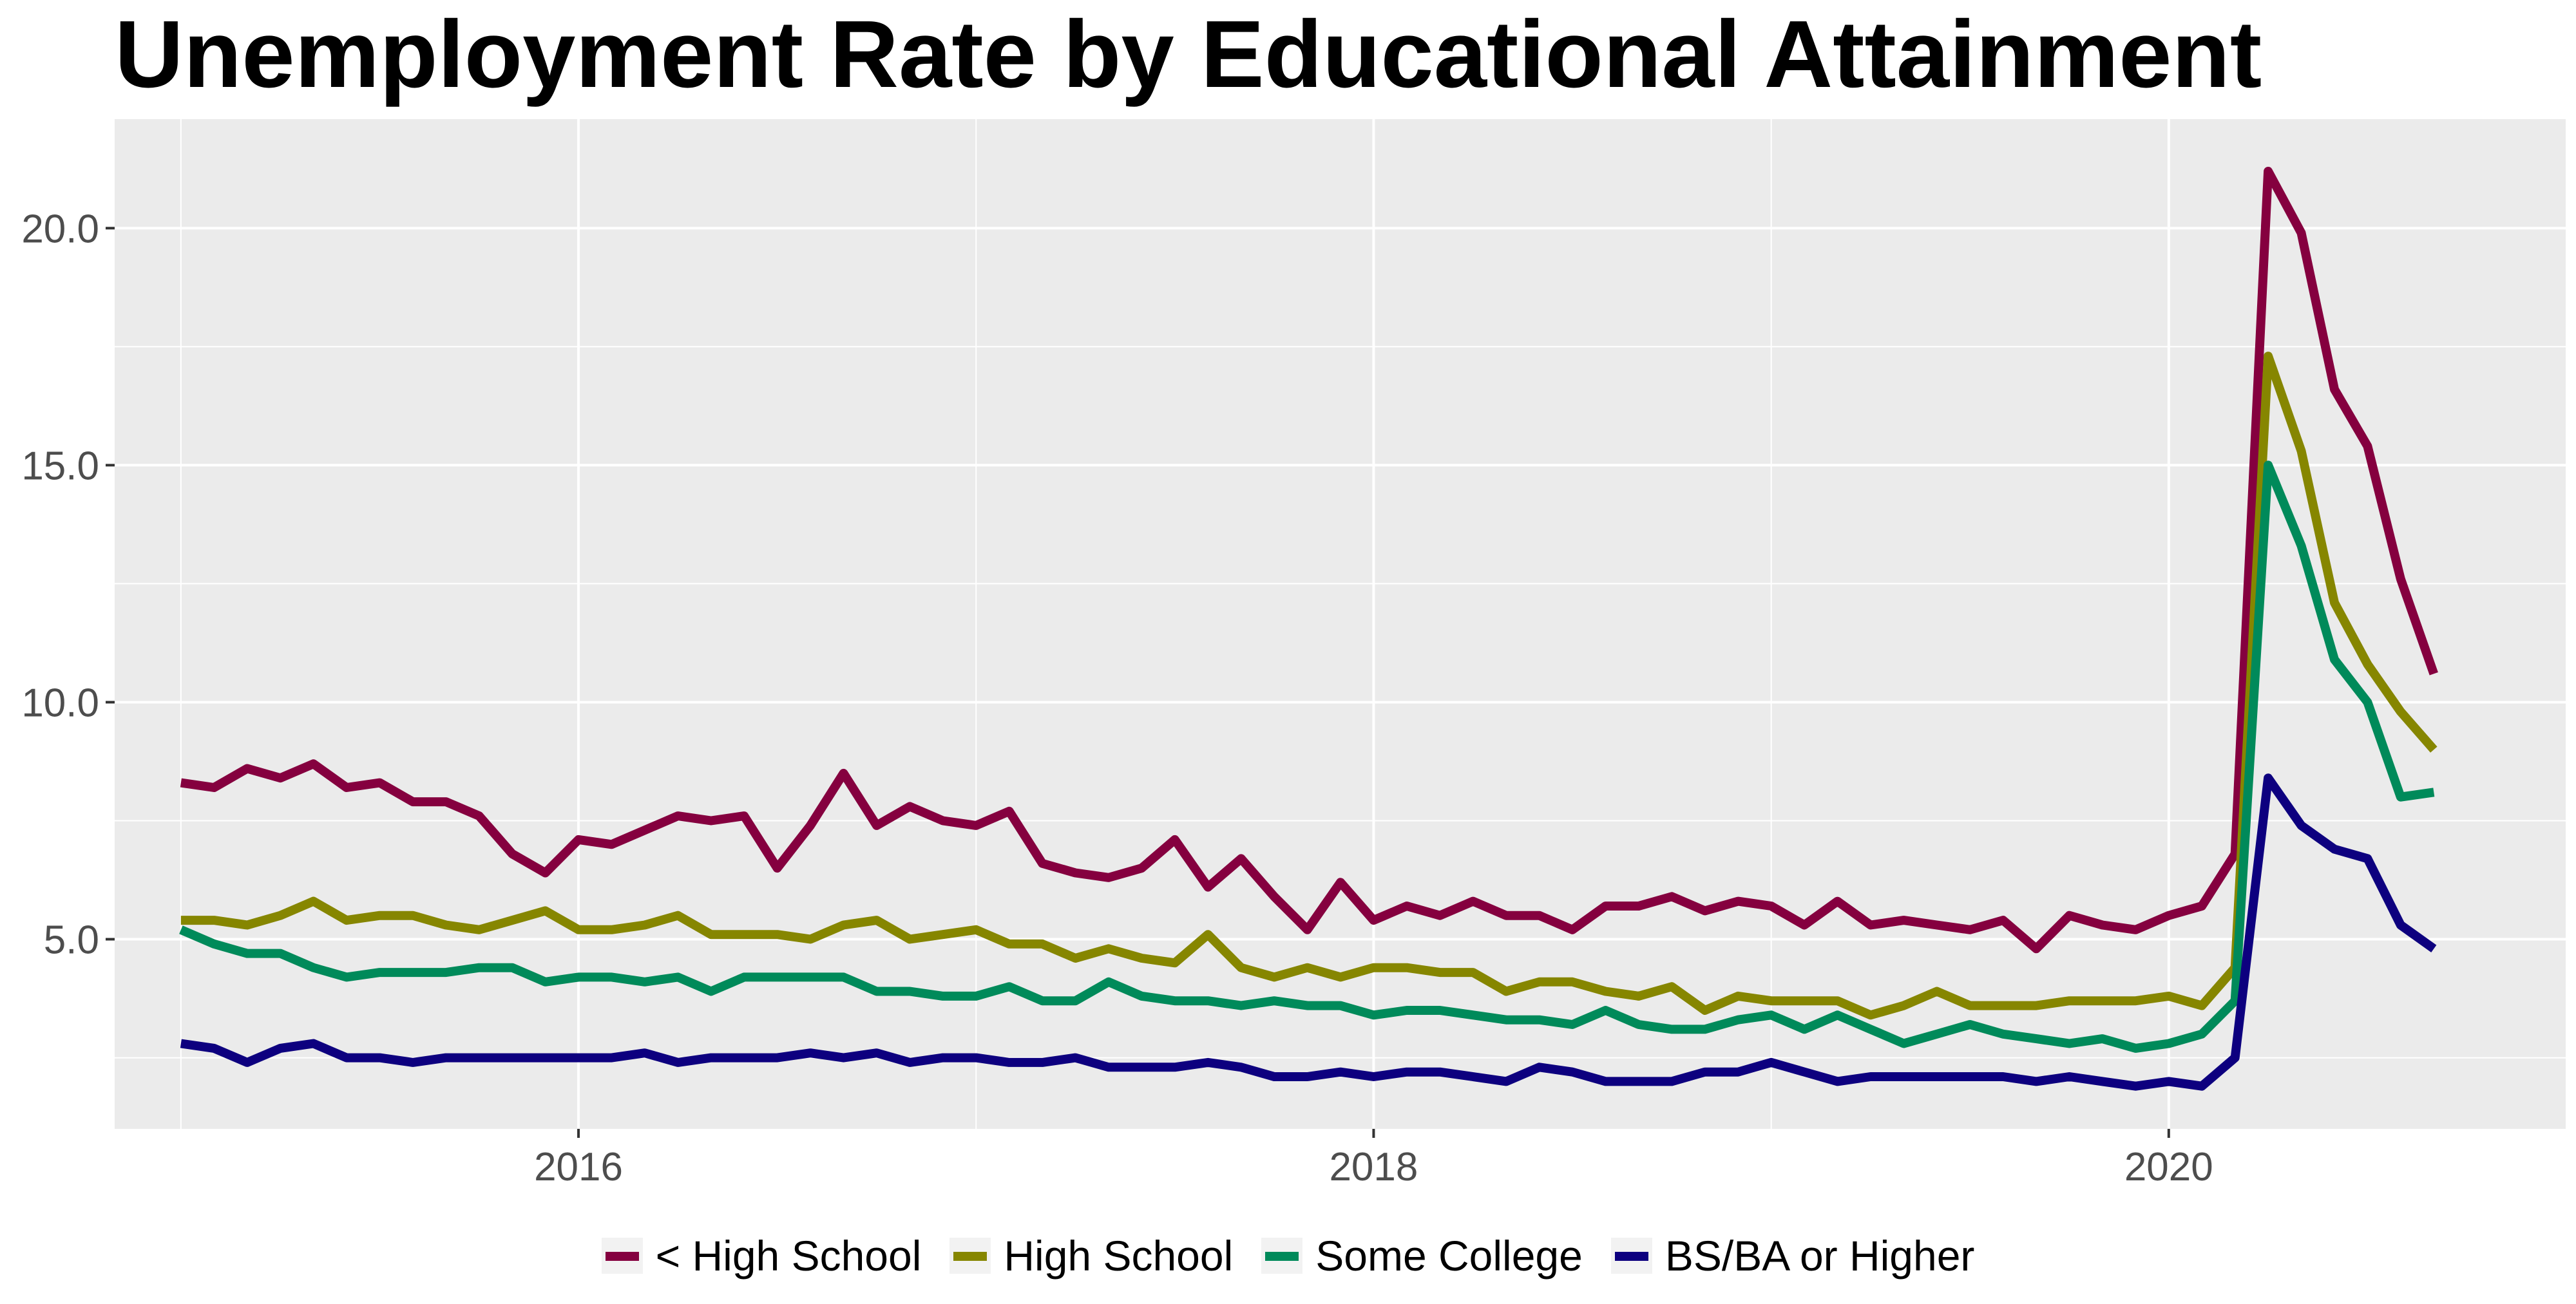 The image size is (2576, 1304). I want to click on legend-item-bs-ba-or-higher: BS/BA or Higher, so click(1792, 1256).